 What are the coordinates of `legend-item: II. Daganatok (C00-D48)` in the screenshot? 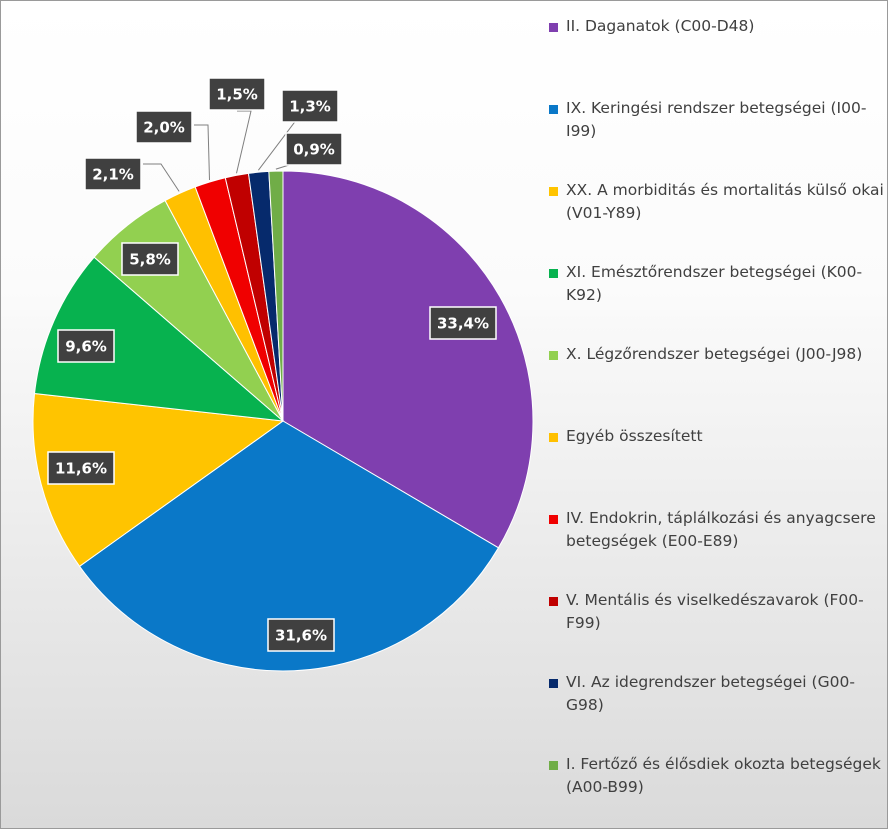 It's located at (716, 26).